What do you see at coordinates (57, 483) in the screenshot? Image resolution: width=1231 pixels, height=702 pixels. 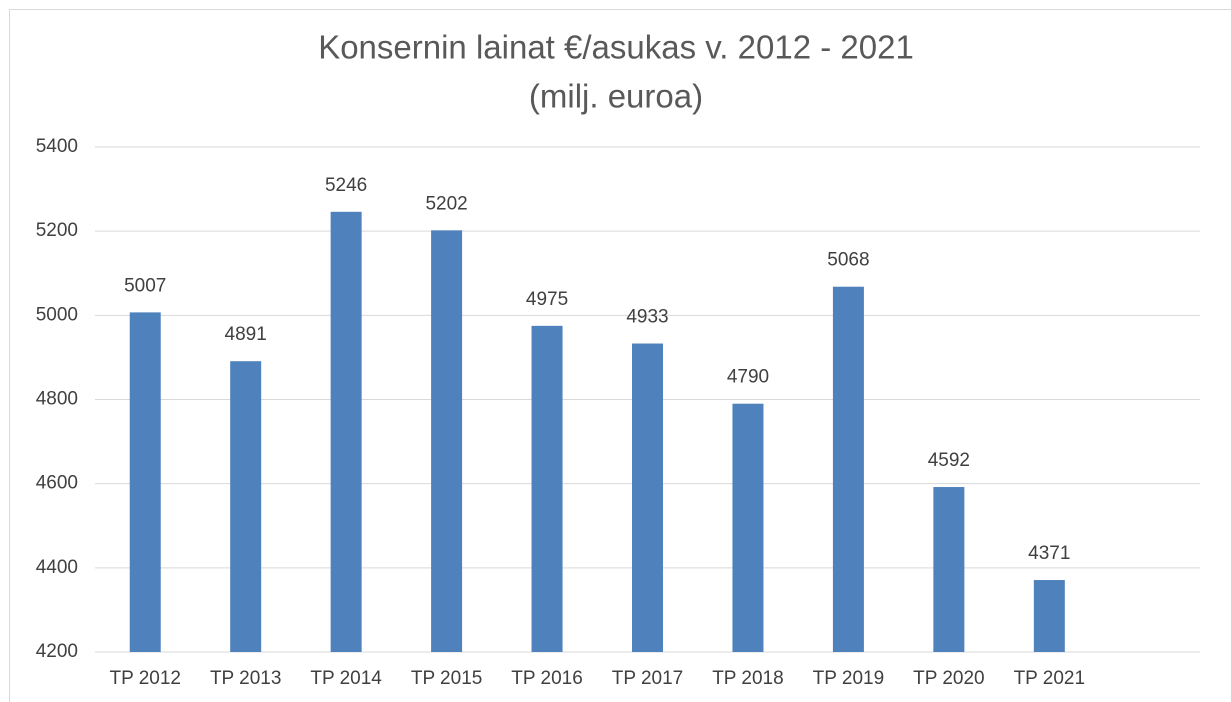 I see `y-tick-label: 4600` at bounding box center [57, 483].